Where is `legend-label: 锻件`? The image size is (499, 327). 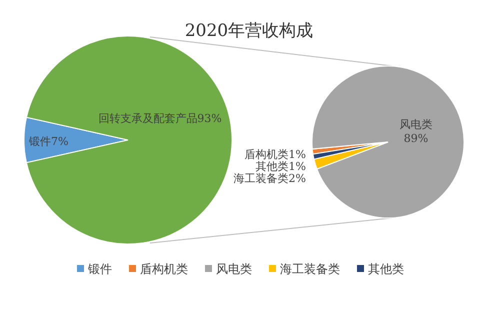
legend-label: 锻件 is located at coordinates (99, 269).